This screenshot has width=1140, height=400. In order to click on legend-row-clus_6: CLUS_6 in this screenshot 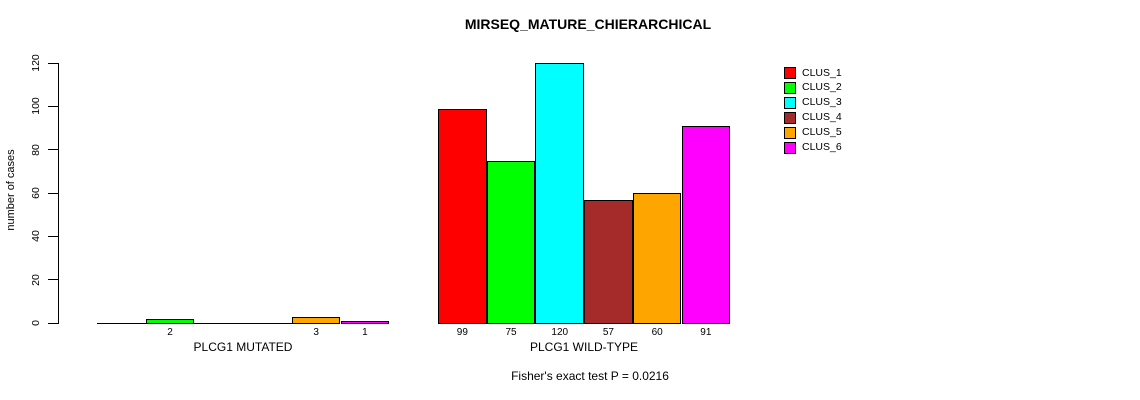, I will do `click(813, 147)`.